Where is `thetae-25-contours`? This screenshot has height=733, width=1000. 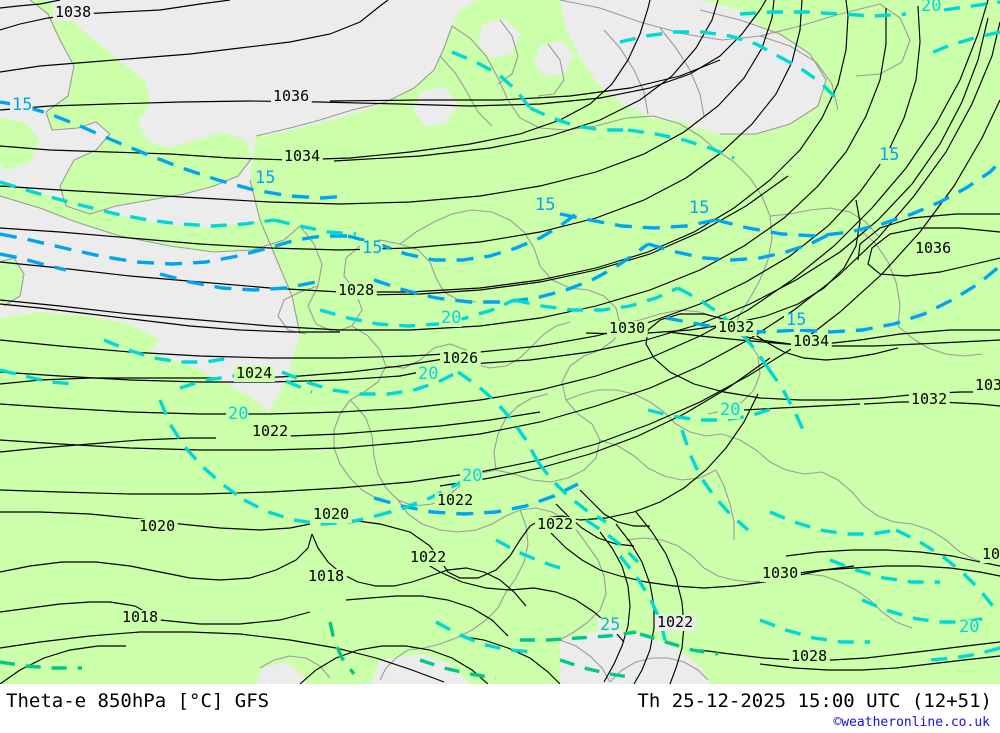 thetae-25-contours is located at coordinates (359, 650).